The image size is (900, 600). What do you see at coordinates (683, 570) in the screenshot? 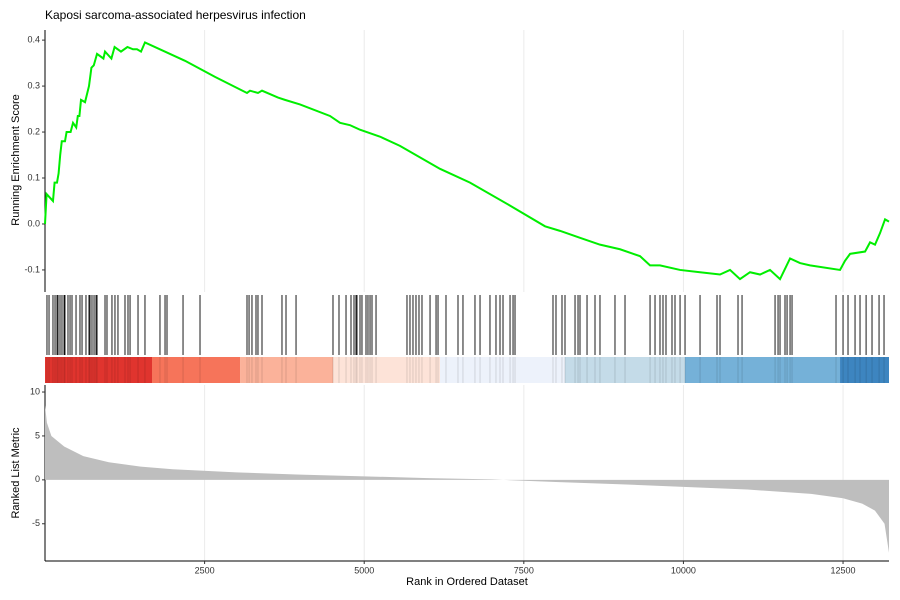
I see `x-tick-label: 10000` at bounding box center [683, 570].